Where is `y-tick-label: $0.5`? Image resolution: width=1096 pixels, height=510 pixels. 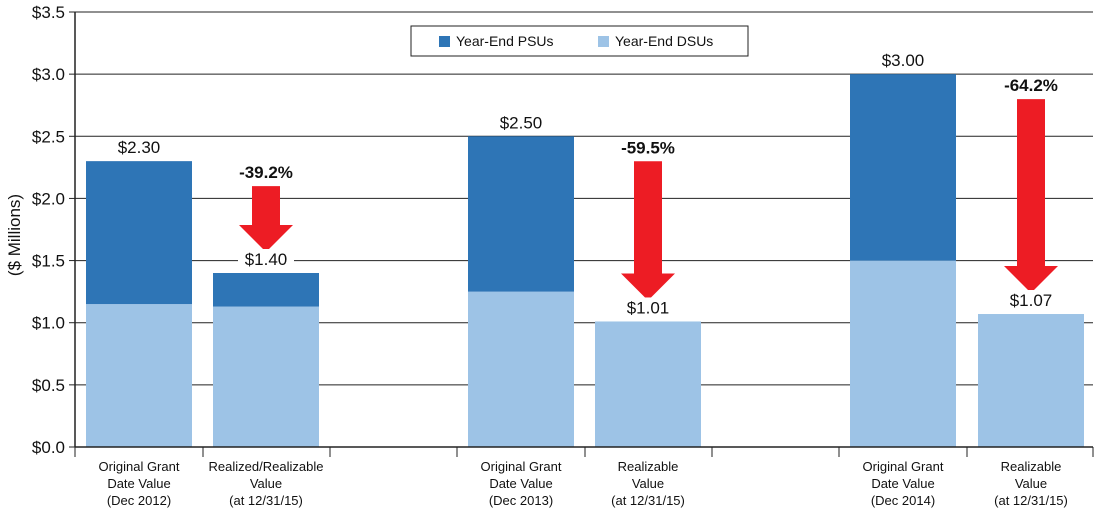
y-tick-label: $0.5 is located at coordinates (48, 385).